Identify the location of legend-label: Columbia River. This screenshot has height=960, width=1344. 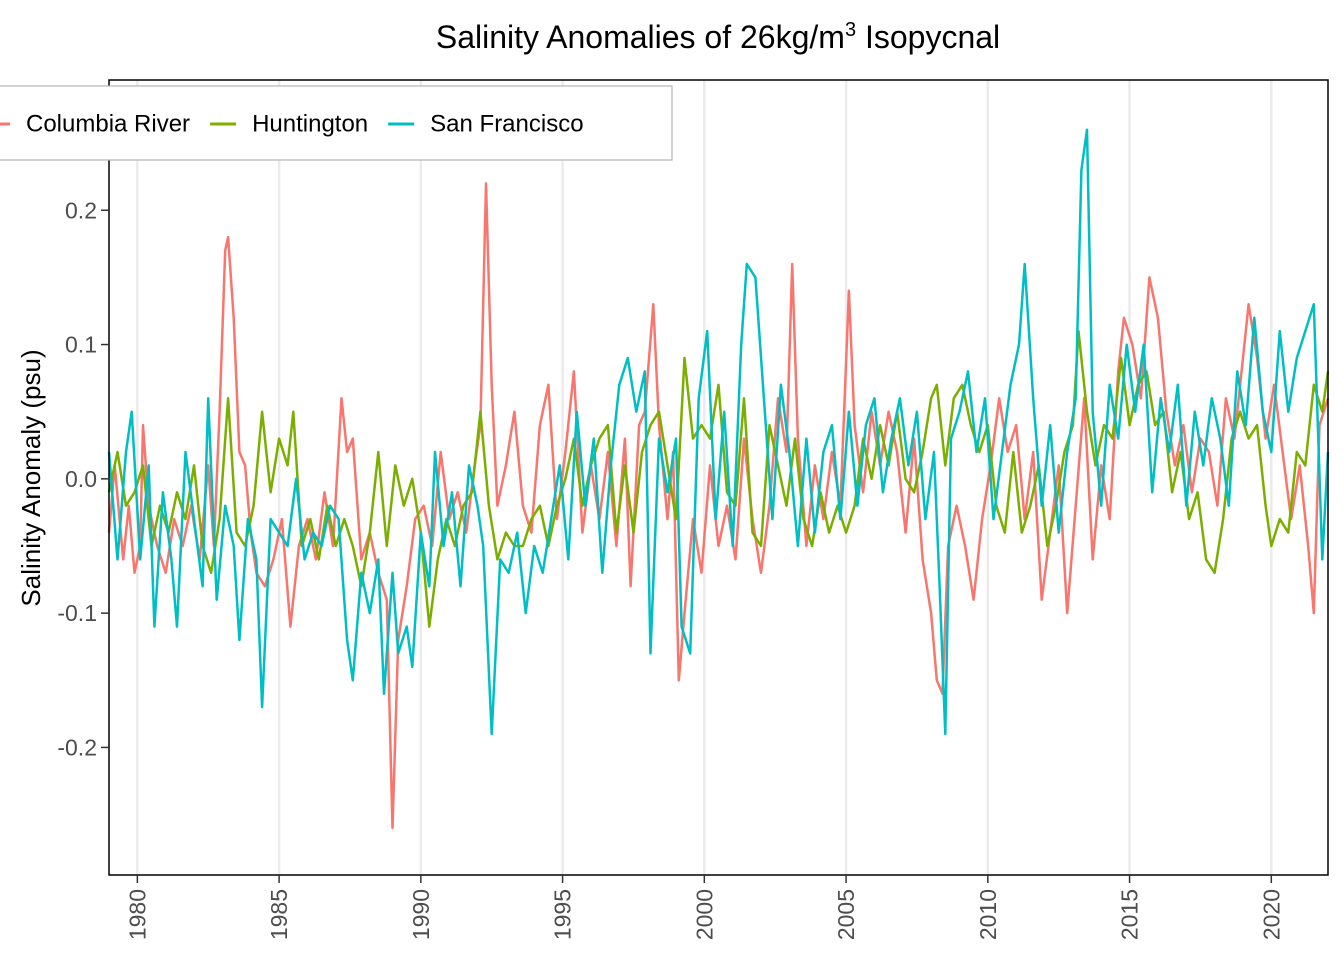
(108, 124).